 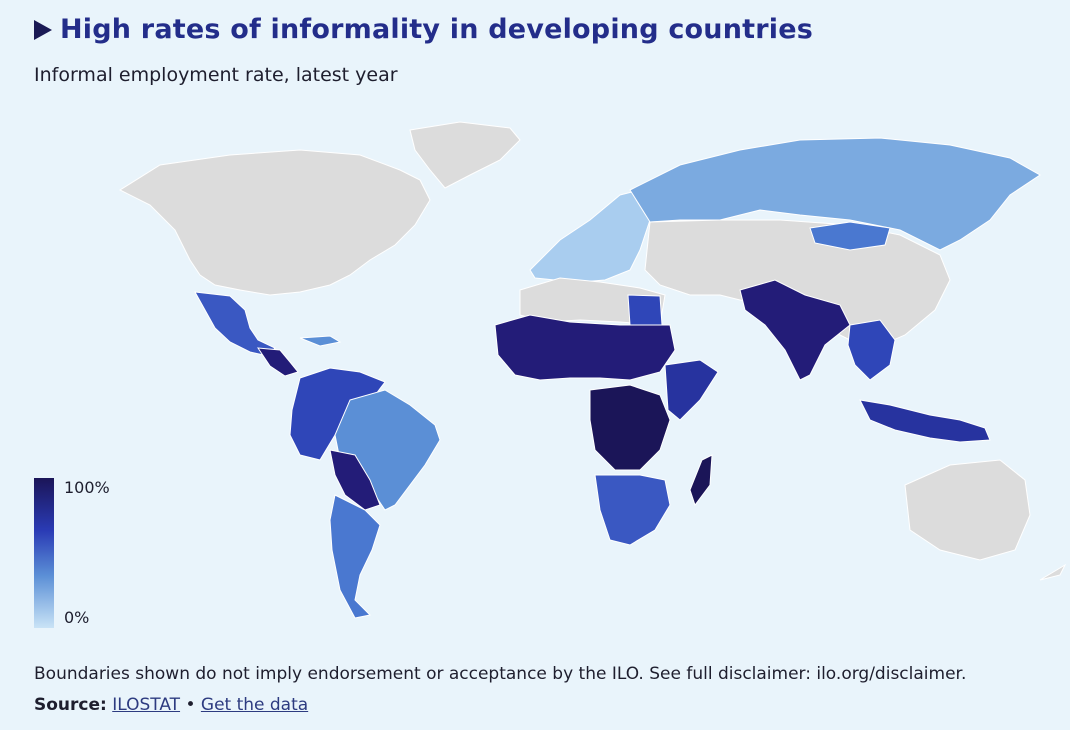 I want to click on region-greenland, so click(x=465, y=155).